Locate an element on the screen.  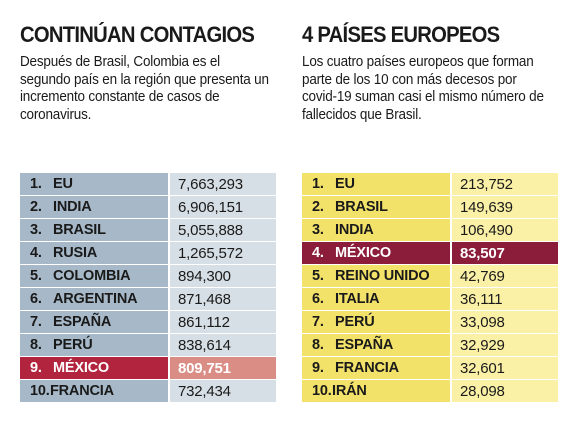
table-row: 2. BRASIL 149,639 is located at coordinates (430, 207).